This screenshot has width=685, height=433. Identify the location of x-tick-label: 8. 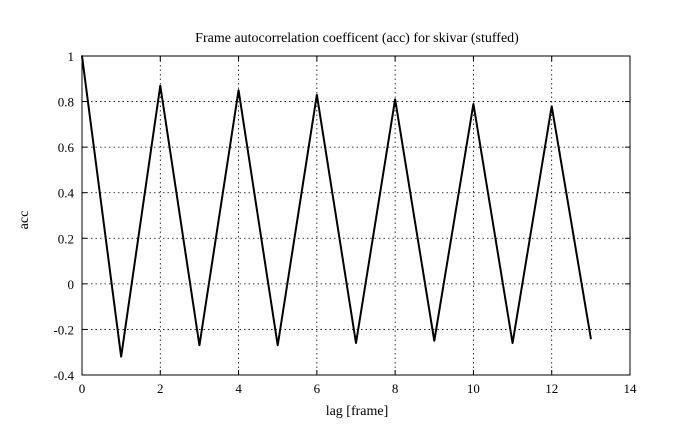
(395, 388).